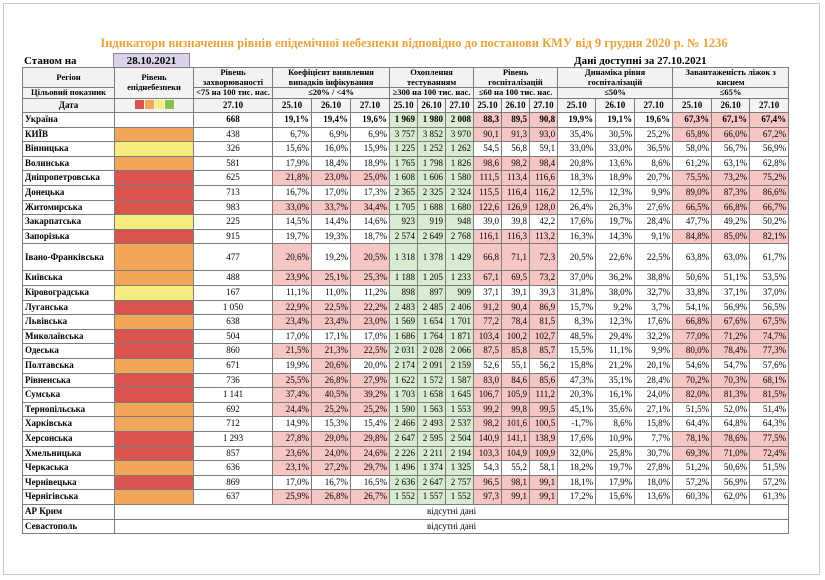 The image size is (825, 580). Describe the element at coordinates (432, 424) in the screenshot. I see `testing-value: 2 493` at that location.